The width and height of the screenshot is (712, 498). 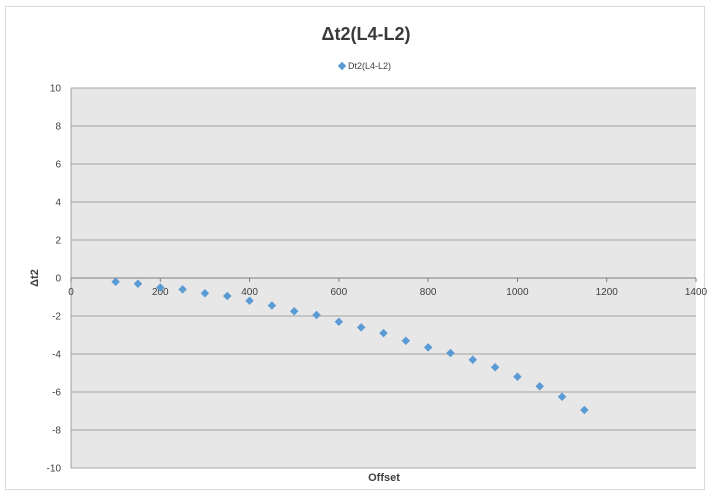 What do you see at coordinates (369, 66) in the screenshot?
I see `legend-label: Dt2(L4-L2)` at bounding box center [369, 66].